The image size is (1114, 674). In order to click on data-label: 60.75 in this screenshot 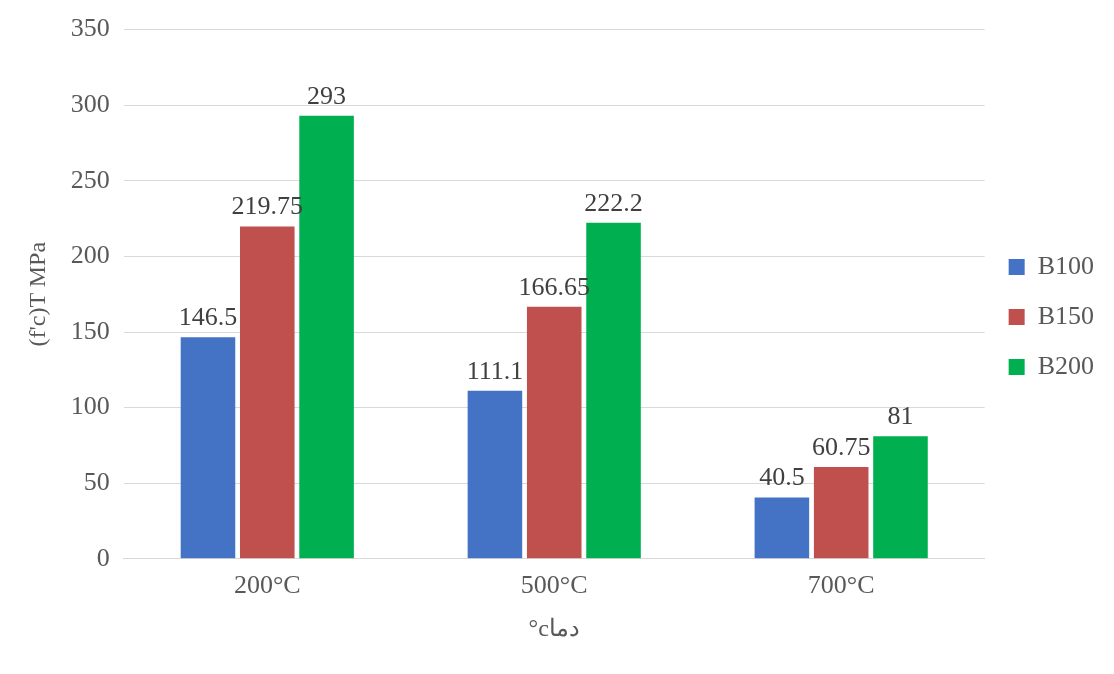, I will do `click(841, 446)`.